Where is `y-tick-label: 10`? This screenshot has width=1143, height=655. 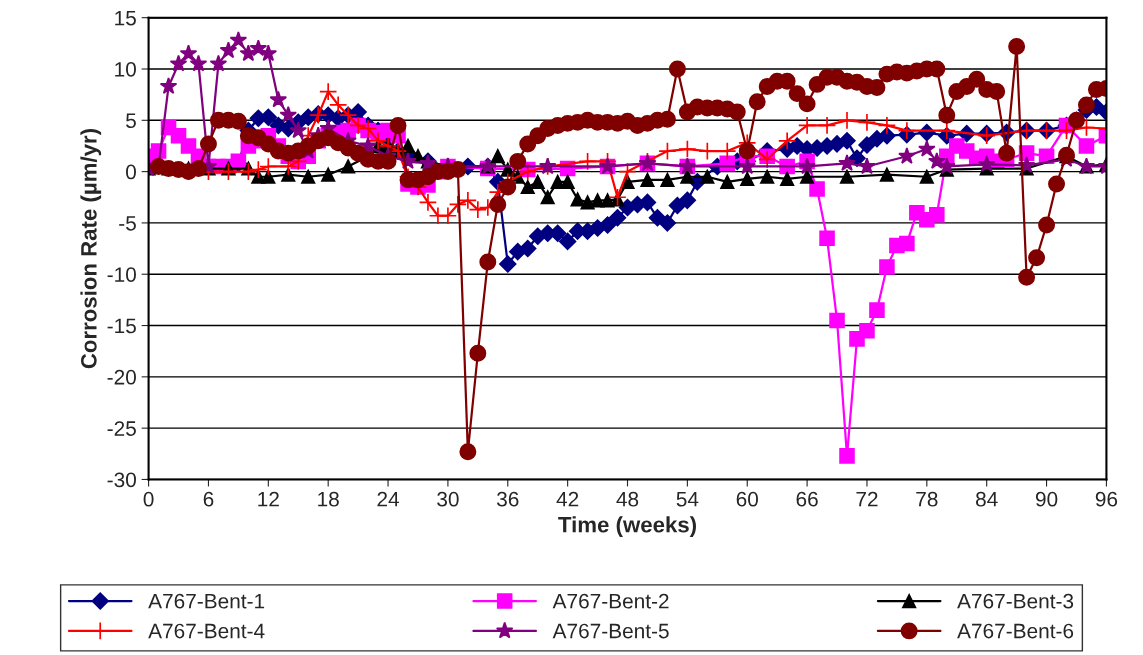 y-tick-label: 10 is located at coordinates (125, 69).